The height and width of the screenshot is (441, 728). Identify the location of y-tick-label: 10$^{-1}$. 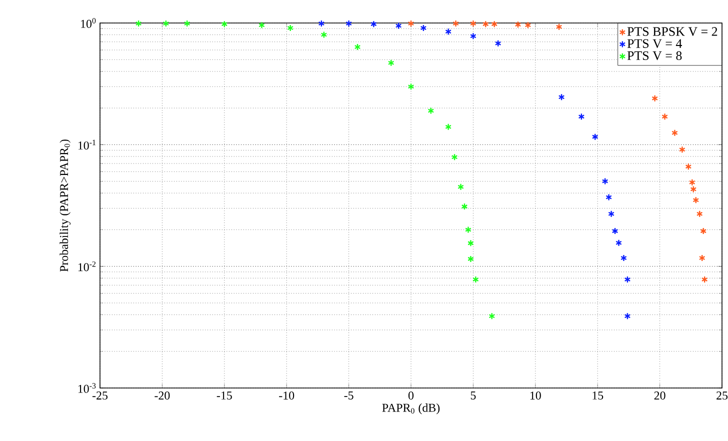
(87, 145).